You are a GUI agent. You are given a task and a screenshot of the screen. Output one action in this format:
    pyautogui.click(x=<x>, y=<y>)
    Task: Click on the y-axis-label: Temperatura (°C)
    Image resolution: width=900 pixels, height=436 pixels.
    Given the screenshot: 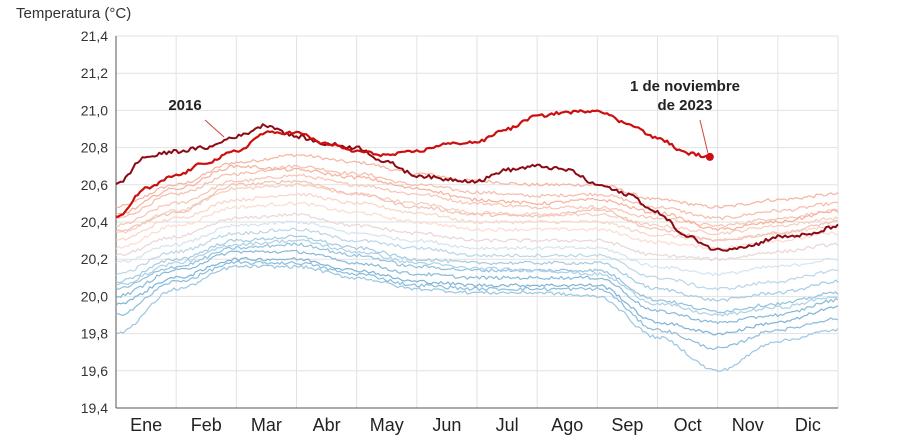 What is the action you would take?
    pyautogui.click(x=73, y=13)
    